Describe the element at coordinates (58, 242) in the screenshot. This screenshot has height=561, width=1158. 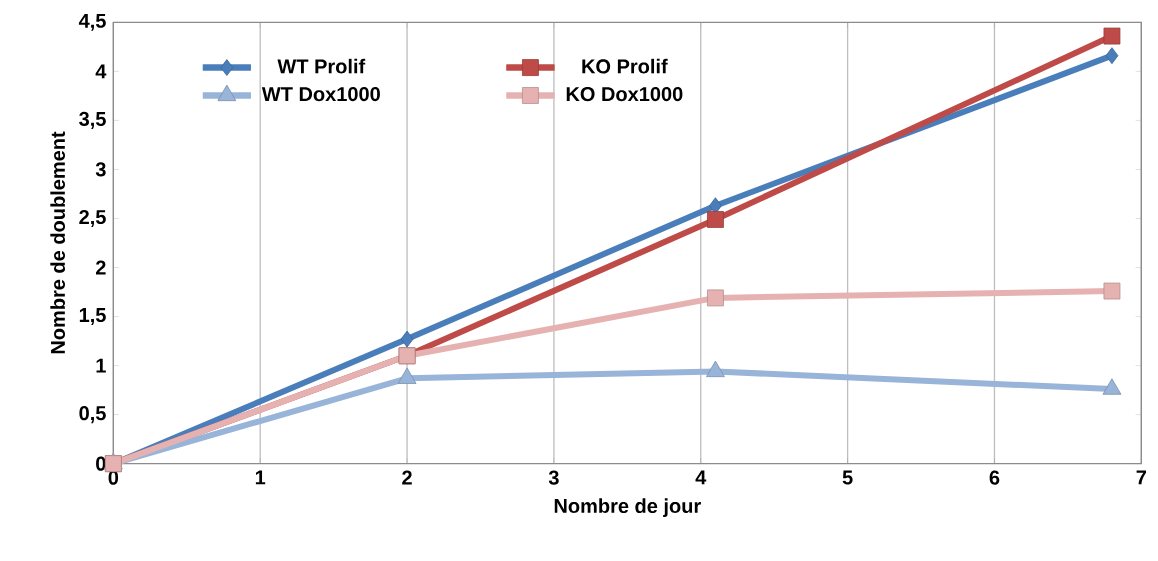
I see `y-axis-title: Nombre de doublement` at that location.